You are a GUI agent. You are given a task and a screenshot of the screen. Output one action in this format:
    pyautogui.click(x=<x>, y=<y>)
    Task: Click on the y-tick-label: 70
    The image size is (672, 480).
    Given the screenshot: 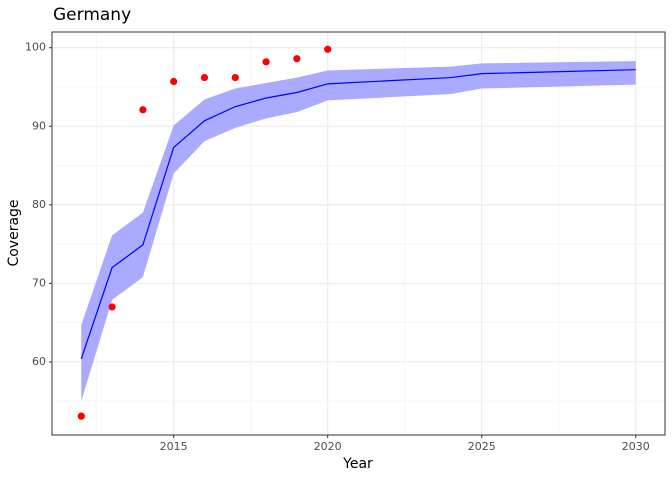 What is the action you would take?
    pyautogui.click(x=39, y=282)
    